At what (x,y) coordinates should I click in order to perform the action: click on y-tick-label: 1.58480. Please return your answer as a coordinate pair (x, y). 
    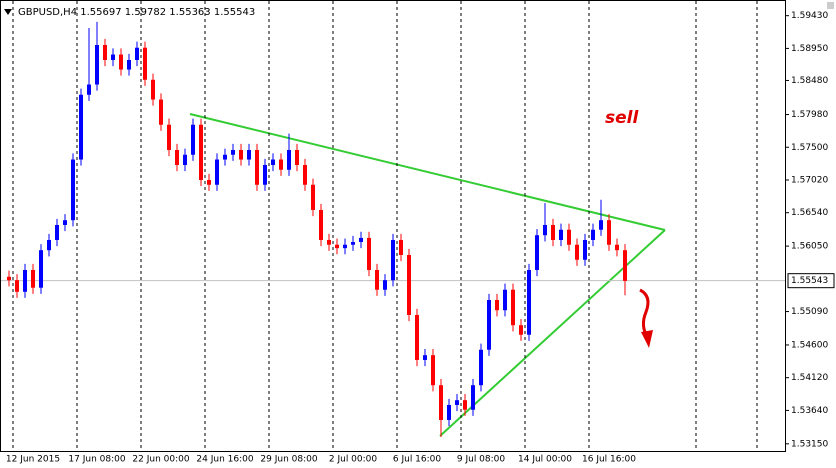
    Looking at the image, I should click on (809, 81).